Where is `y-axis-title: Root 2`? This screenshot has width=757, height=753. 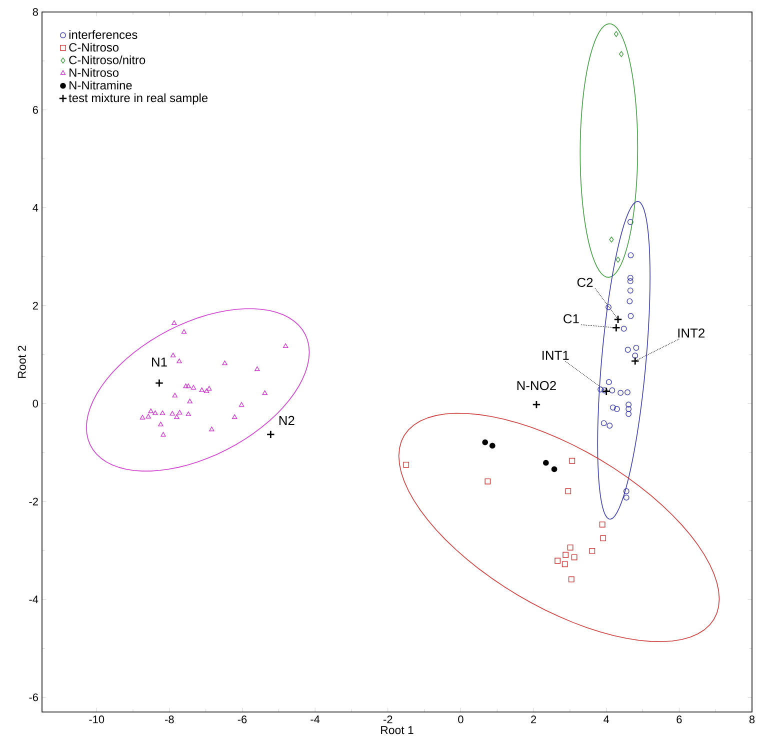
y-axis-title: Root 2 is located at coordinates (22, 362).